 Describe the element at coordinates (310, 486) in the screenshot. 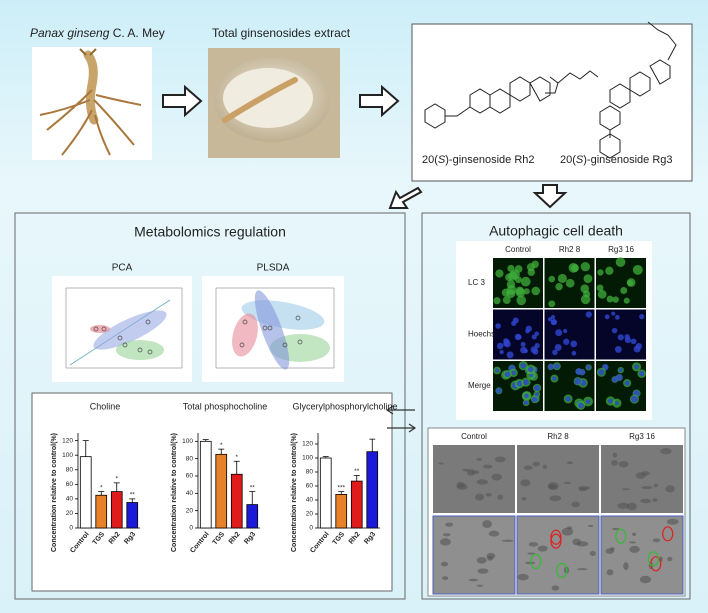

I see `y-tick-label: 60` at that location.